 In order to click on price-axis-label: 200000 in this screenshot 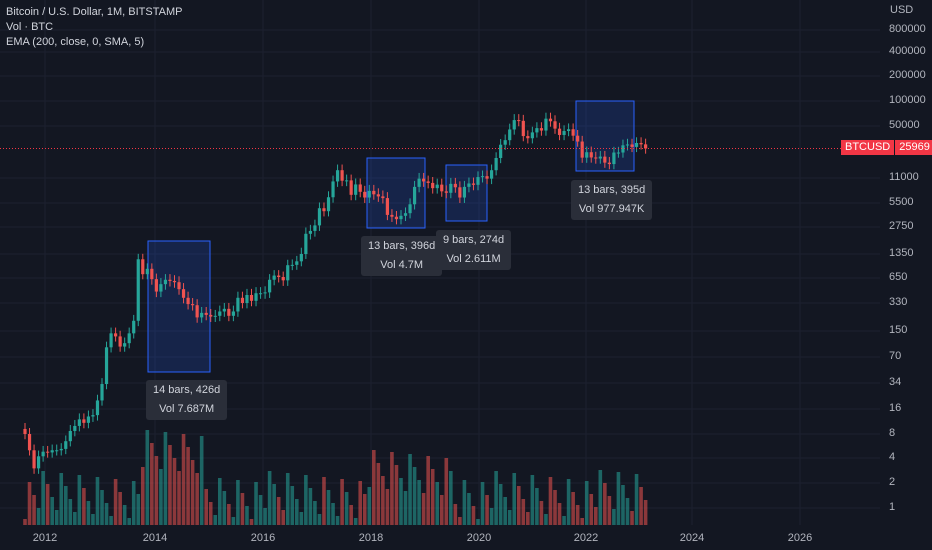, I will do `click(907, 75)`.